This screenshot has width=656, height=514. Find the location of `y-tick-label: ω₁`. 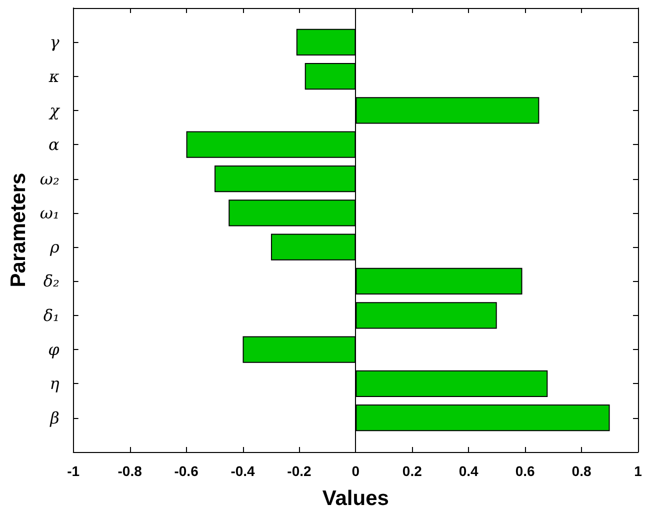

y-tick-label: ω₁ is located at coordinates (50, 212).